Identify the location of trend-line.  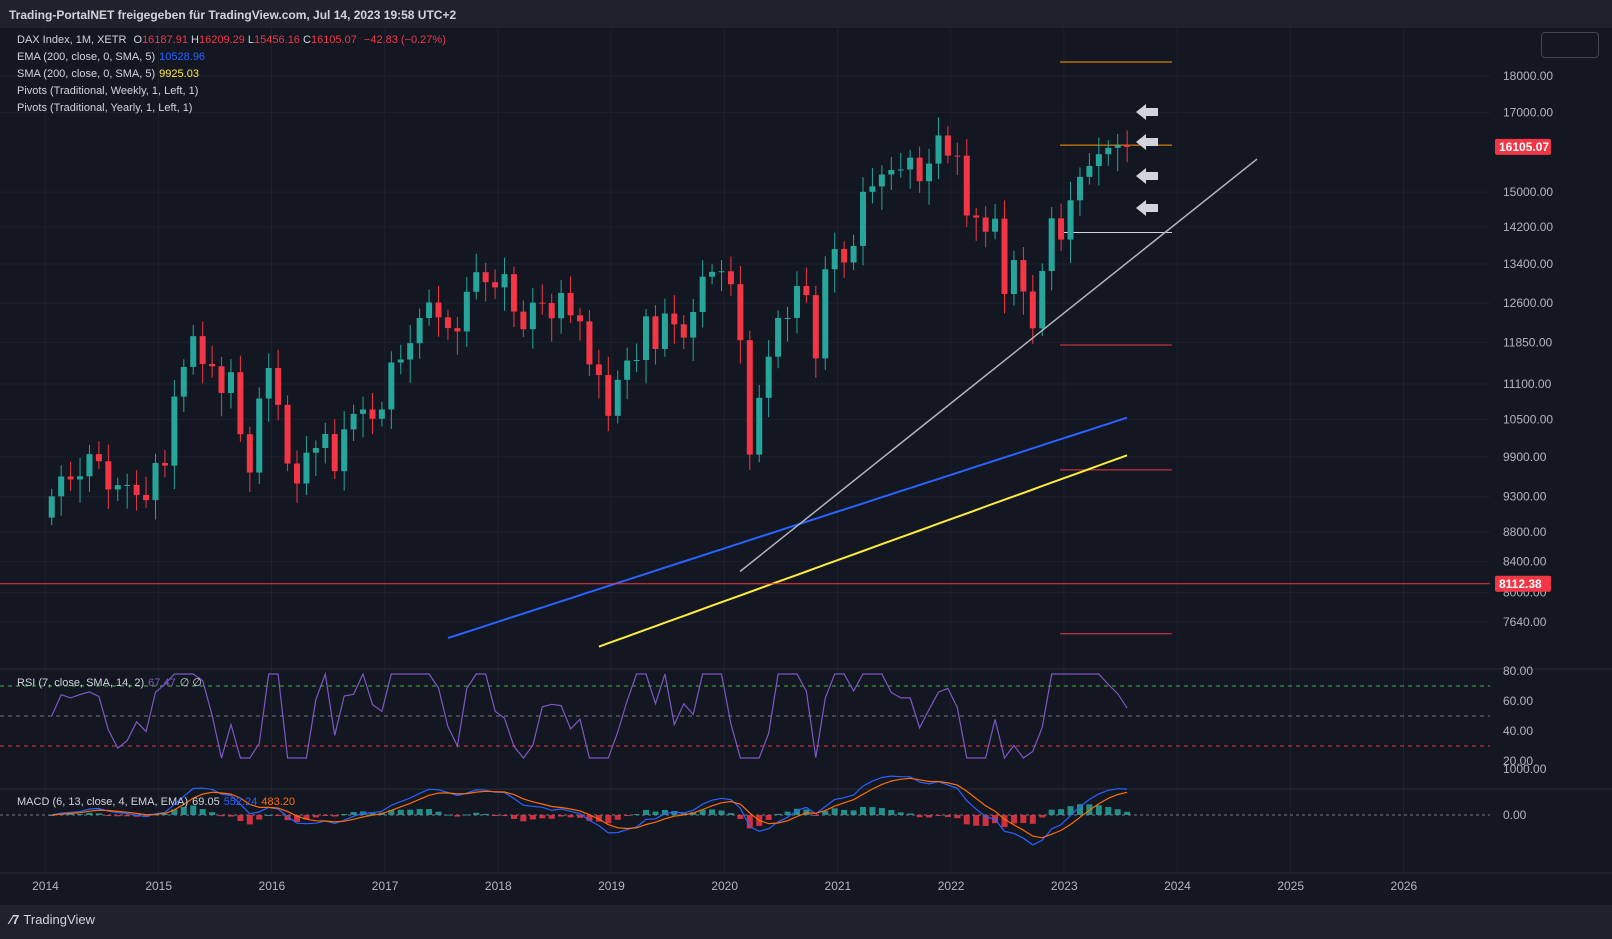
(998, 365).